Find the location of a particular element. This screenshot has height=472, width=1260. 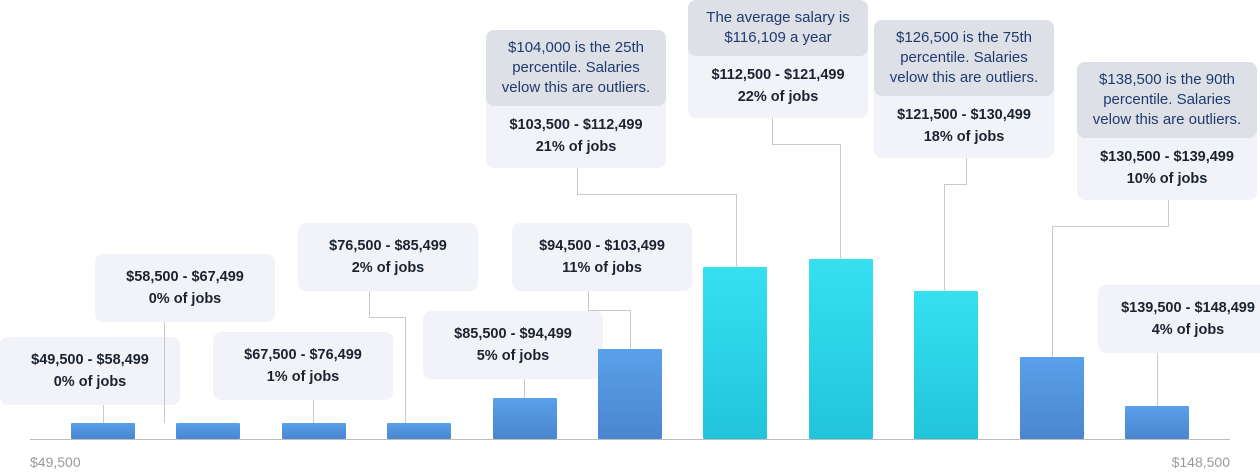

x-axis-line is located at coordinates (630, 439).